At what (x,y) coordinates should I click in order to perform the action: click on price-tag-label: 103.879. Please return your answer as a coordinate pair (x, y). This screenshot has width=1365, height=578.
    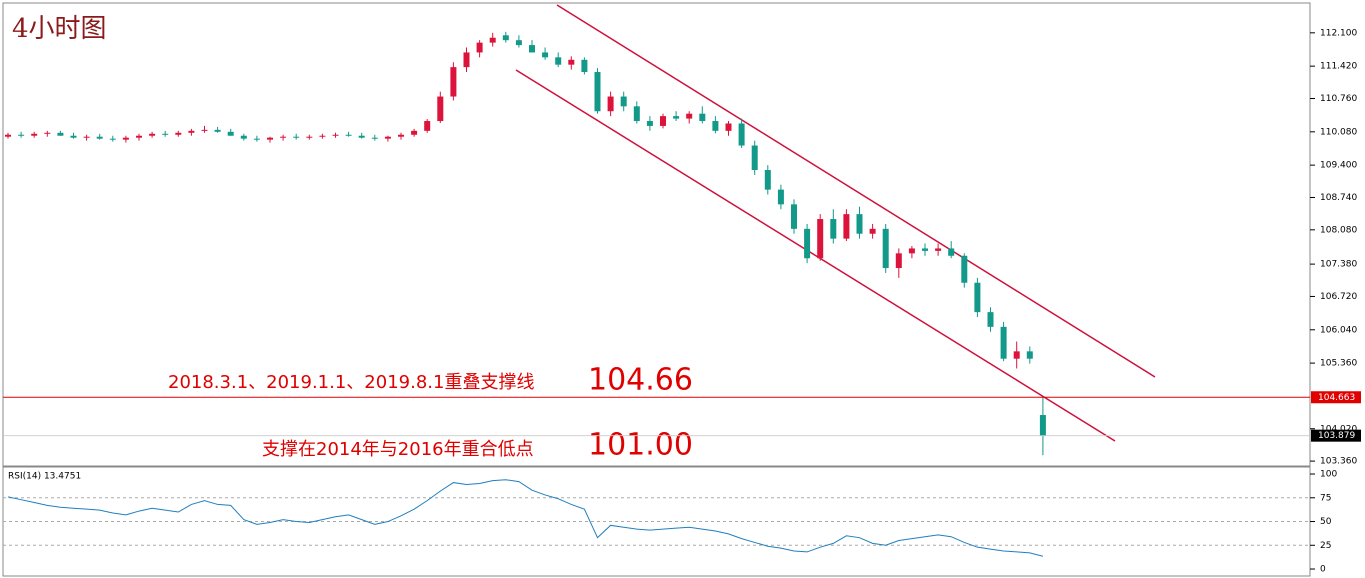
    Looking at the image, I should click on (1336, 436).